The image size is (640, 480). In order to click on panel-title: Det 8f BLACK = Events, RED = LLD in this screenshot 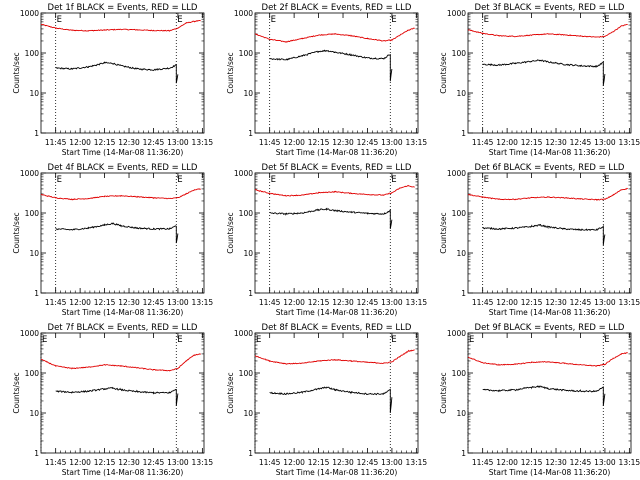, I will do `click(337, 328)`.